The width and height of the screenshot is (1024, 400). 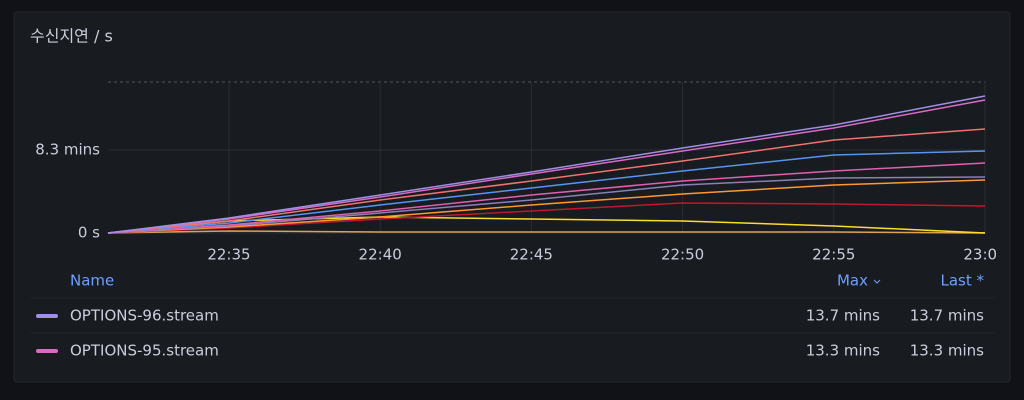 I want to click on panel-title: 수신지연 / s, so click(x=71, y=36).